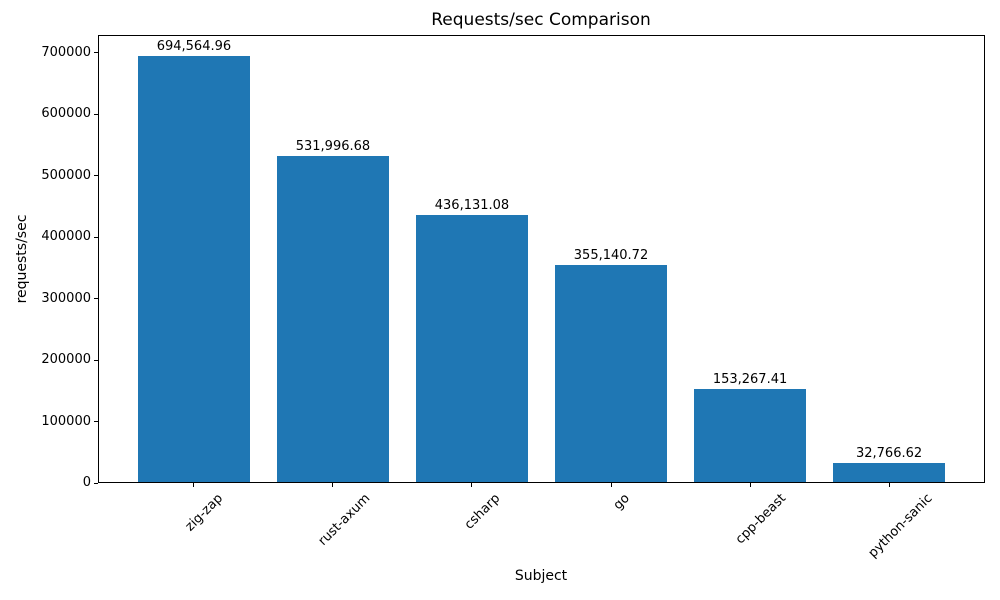 Image resolution: width=1000 pixels, height=600 pixels. What do you see at coordinates (333, 147) in the screenshot?
I see `bar-value-label: 531,996.68` at bounding box center [333, 147].